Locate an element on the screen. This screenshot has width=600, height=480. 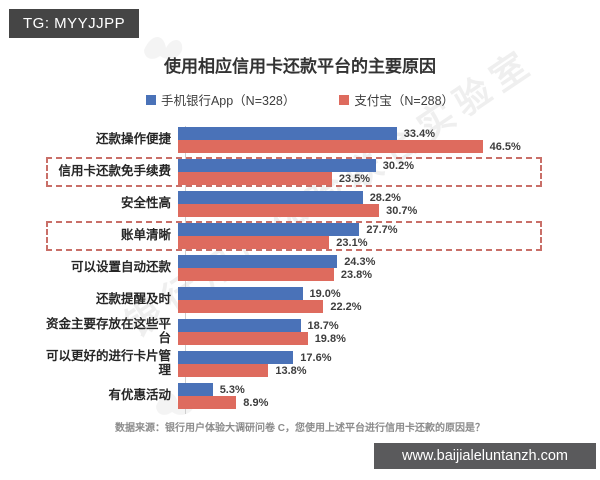
value-label: 30.7% is located at coordinates (402, 210).